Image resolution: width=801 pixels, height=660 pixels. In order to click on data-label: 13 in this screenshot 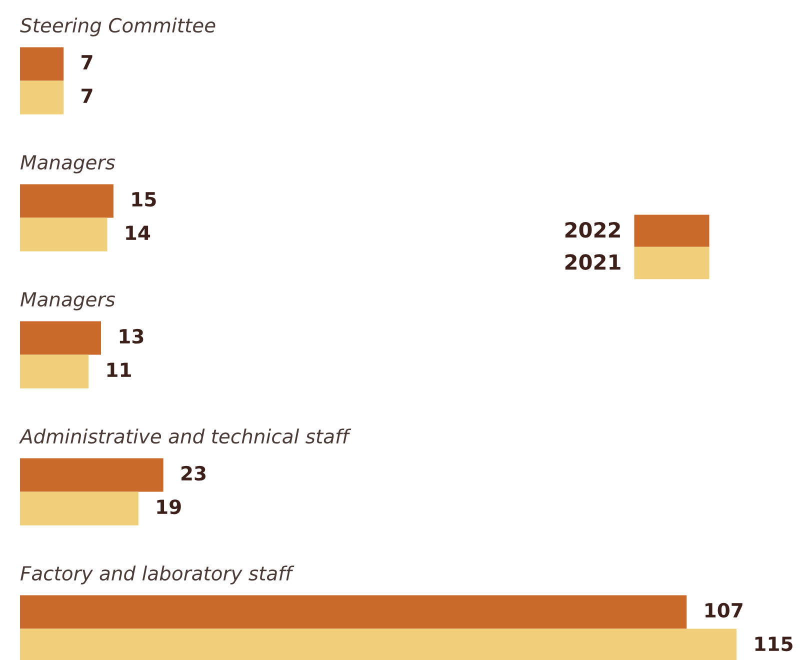, I will do `click(132, 336)`.